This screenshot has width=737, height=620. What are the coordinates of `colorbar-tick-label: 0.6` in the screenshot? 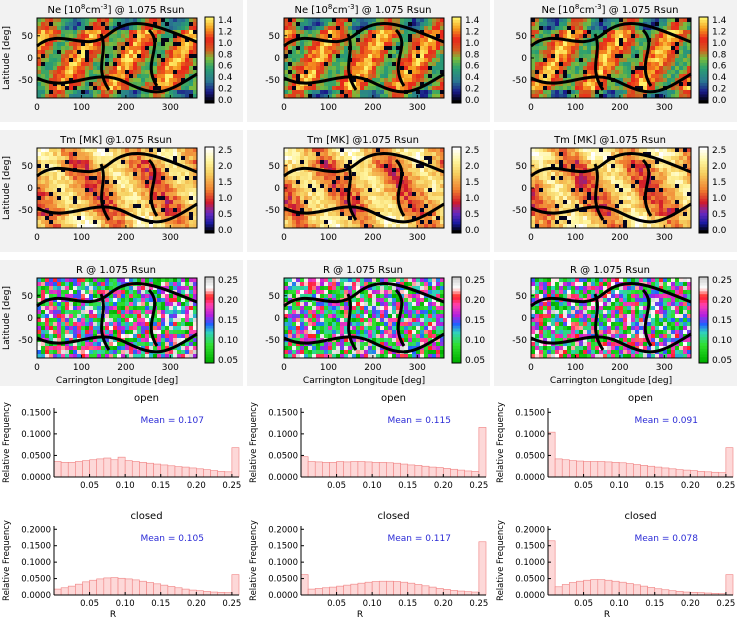 It's located at (719, 67).